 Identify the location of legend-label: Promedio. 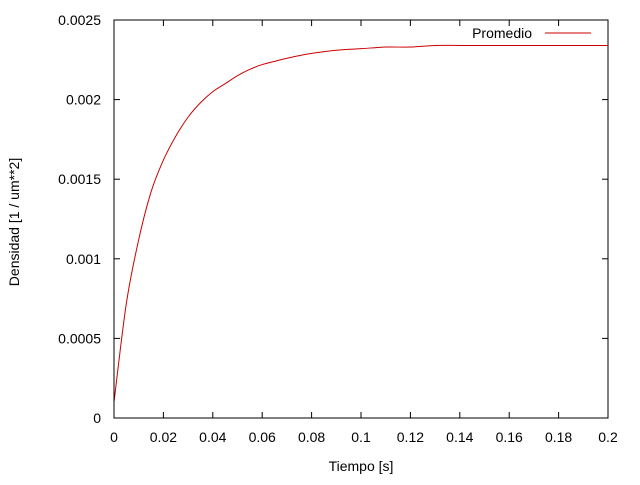
(502, 33).